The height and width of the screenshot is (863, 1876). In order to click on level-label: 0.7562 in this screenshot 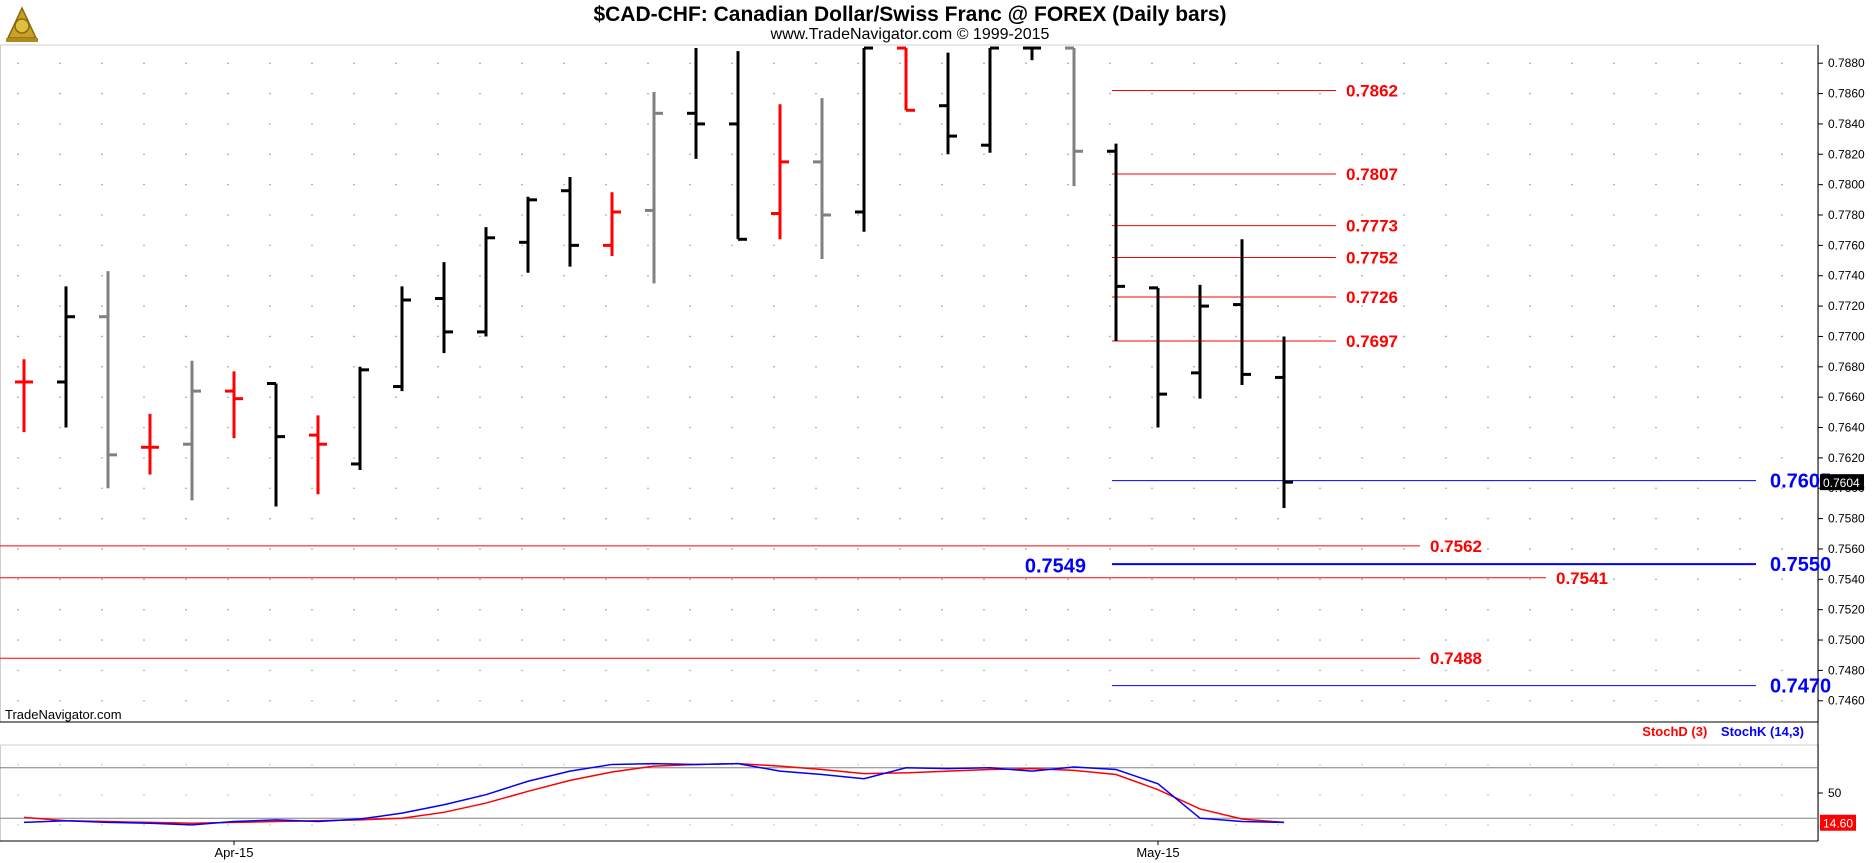, I will do `click(1456, 546)`.